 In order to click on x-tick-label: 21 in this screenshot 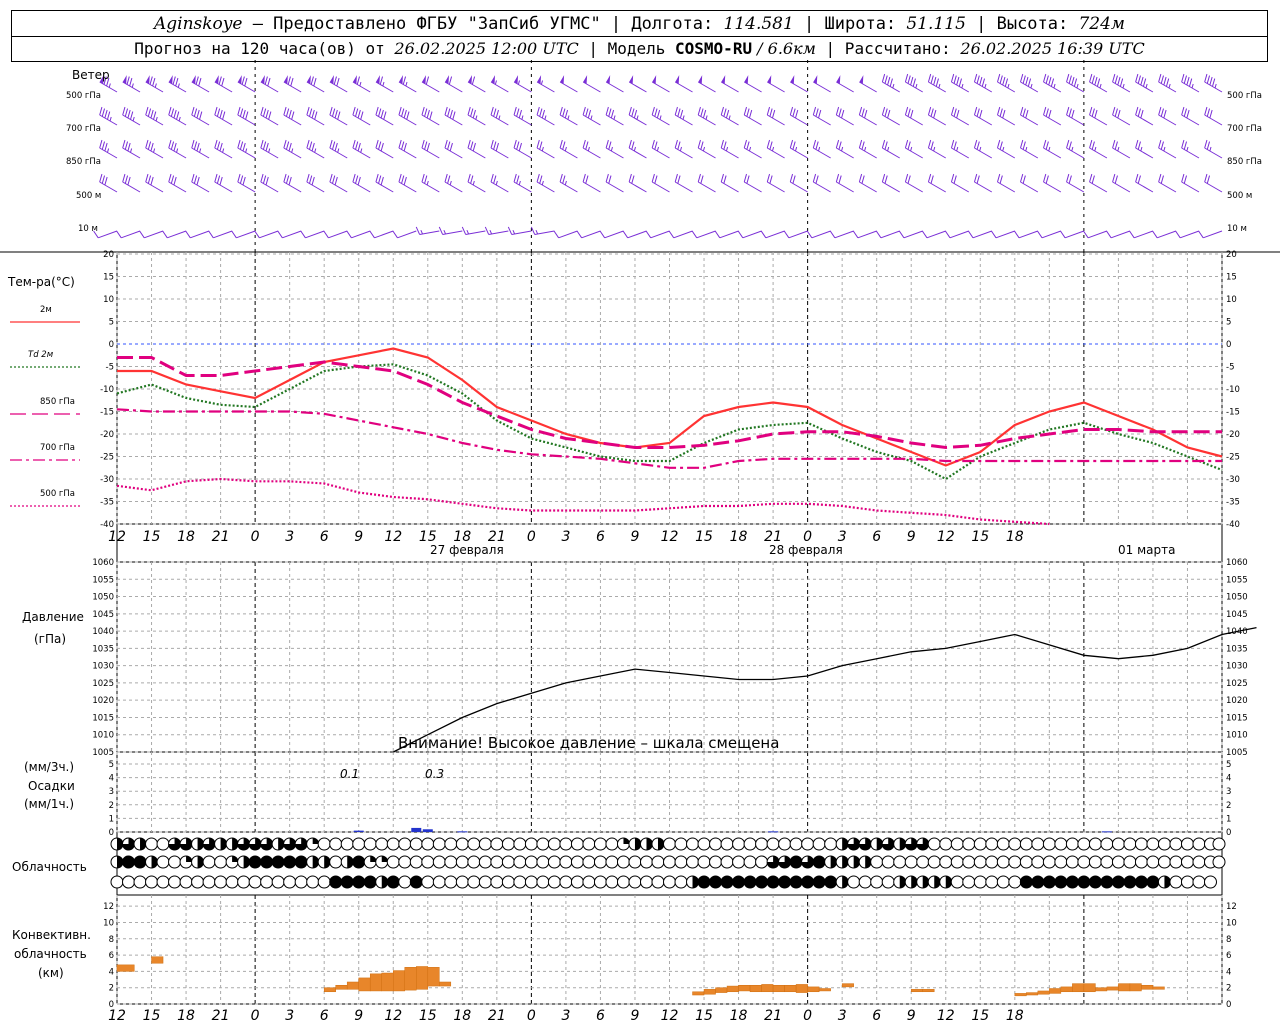, I will do `click(497, 537)`.